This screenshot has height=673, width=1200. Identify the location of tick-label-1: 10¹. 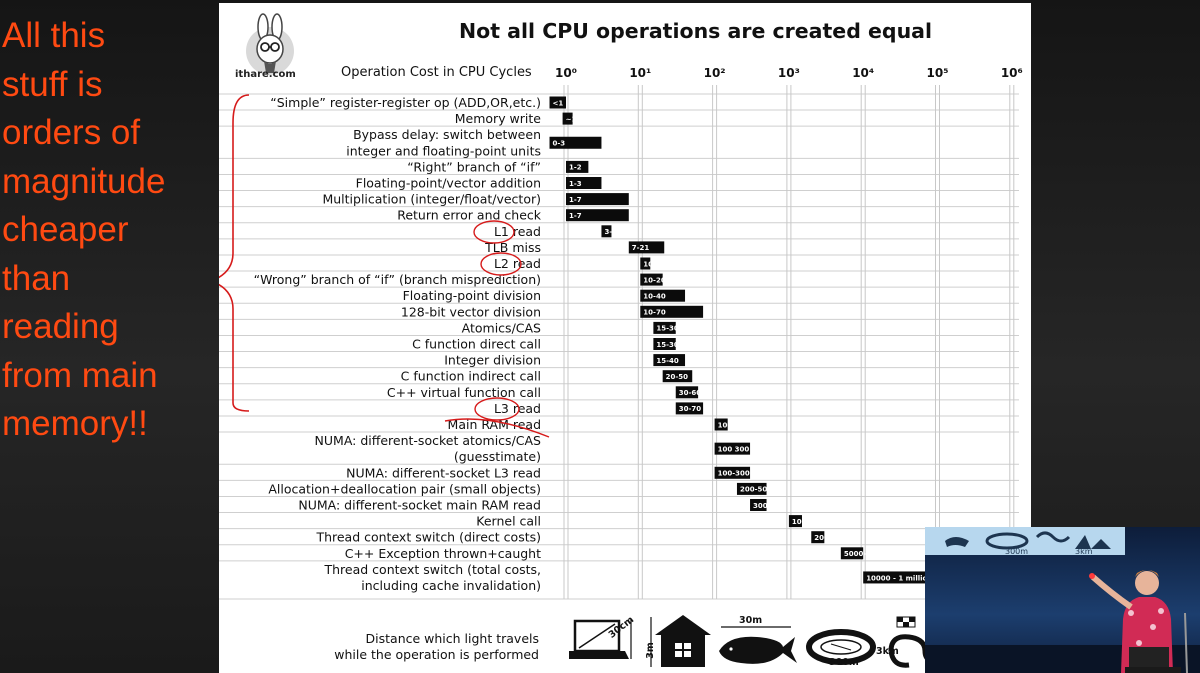
(640, 73).